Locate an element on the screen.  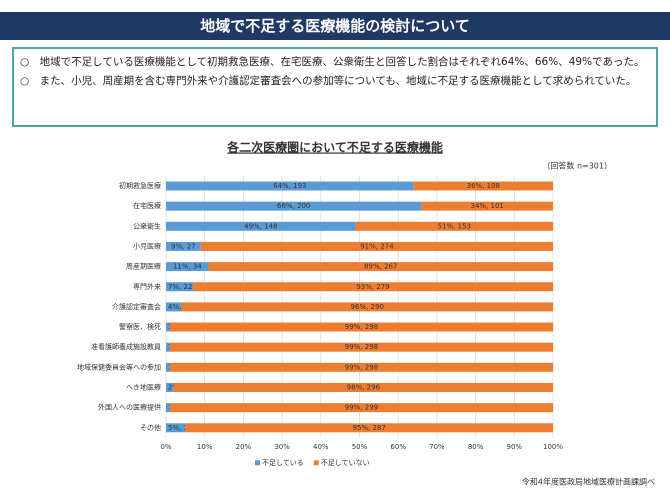
x-tick-label: 50% is located at coordinates (360, 447).